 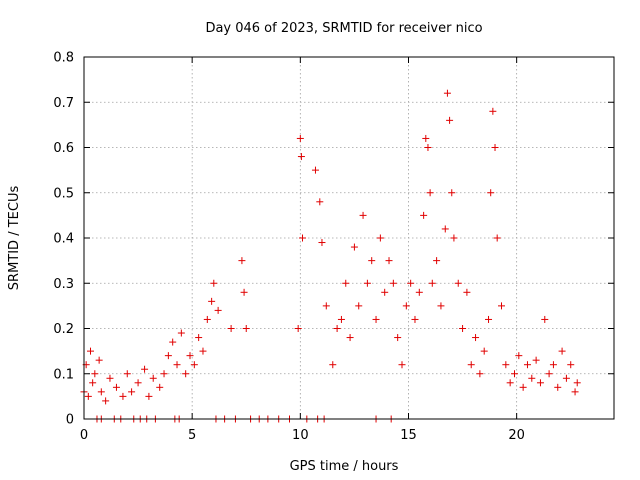 What do you see at coordinates (300, 435) in the screenshot?
I see `x-tick-label: 10` at bounding box center [300, 435].